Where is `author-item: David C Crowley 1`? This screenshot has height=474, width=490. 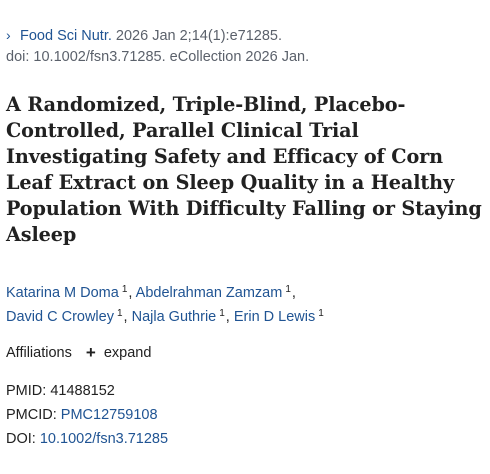
author-item: David C Crowley 1 is located at coordinates (65, 317).